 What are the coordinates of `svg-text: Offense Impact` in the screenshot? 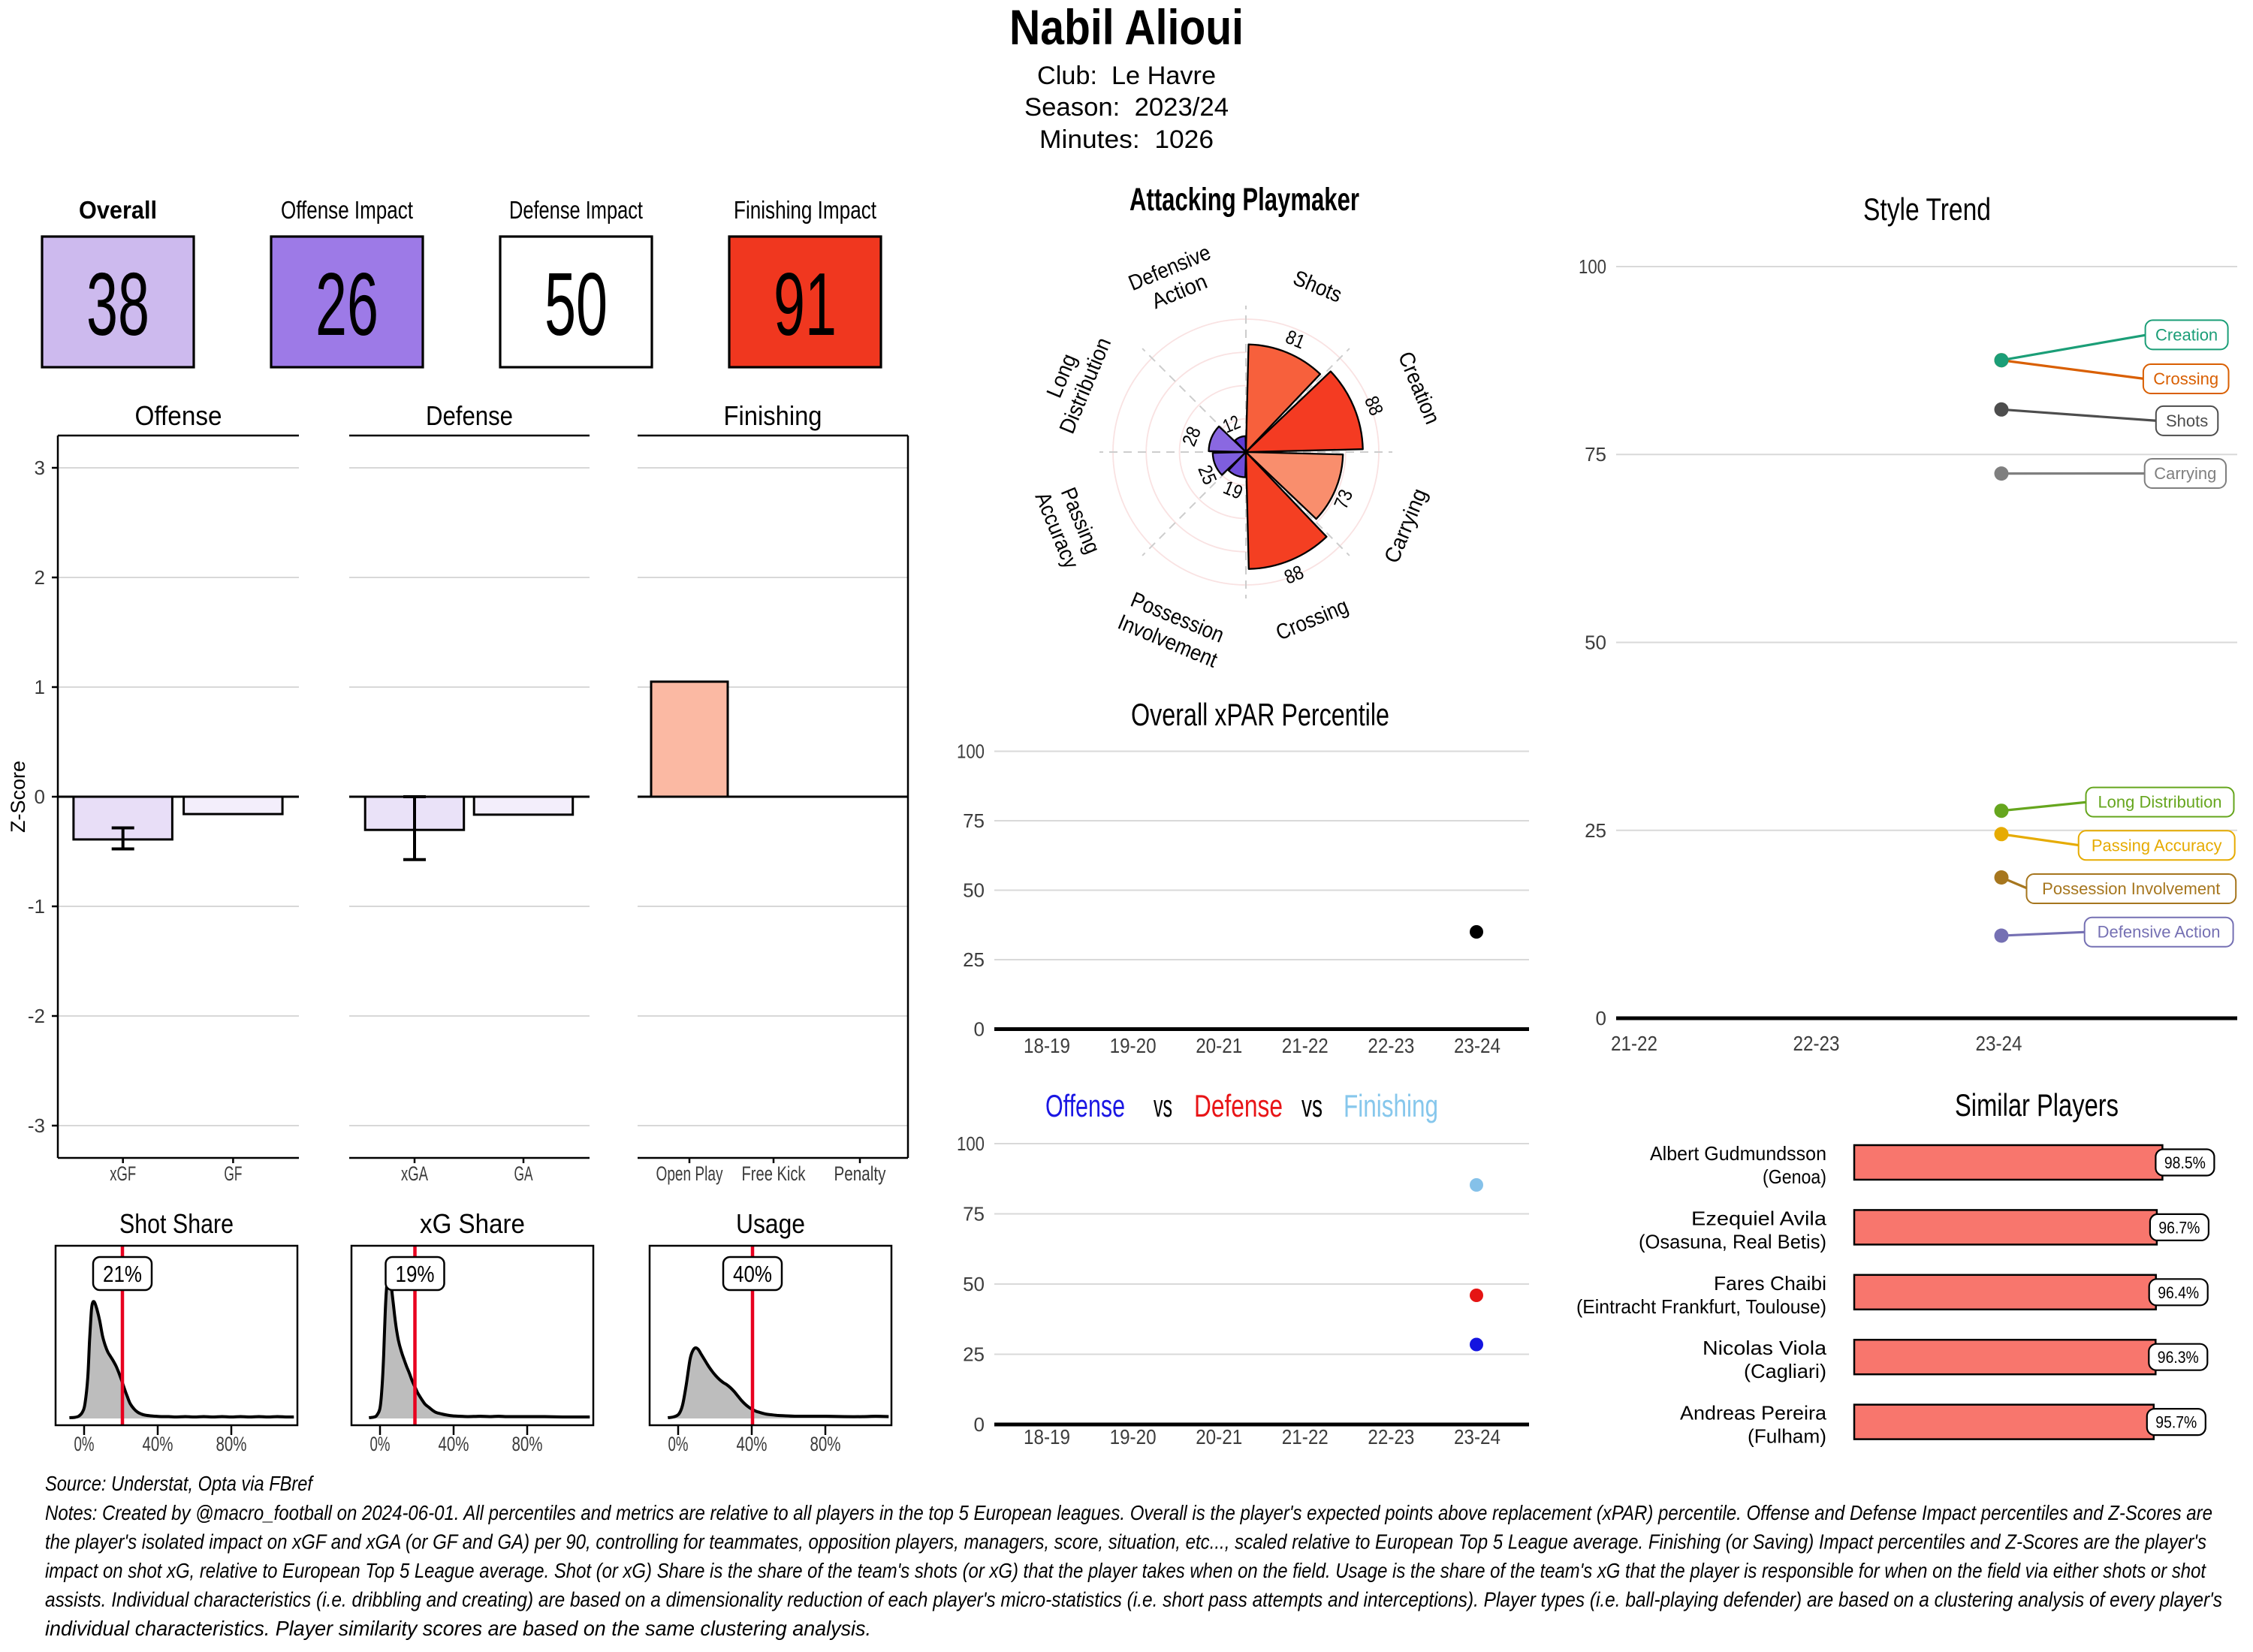 It's located at (347, 210).